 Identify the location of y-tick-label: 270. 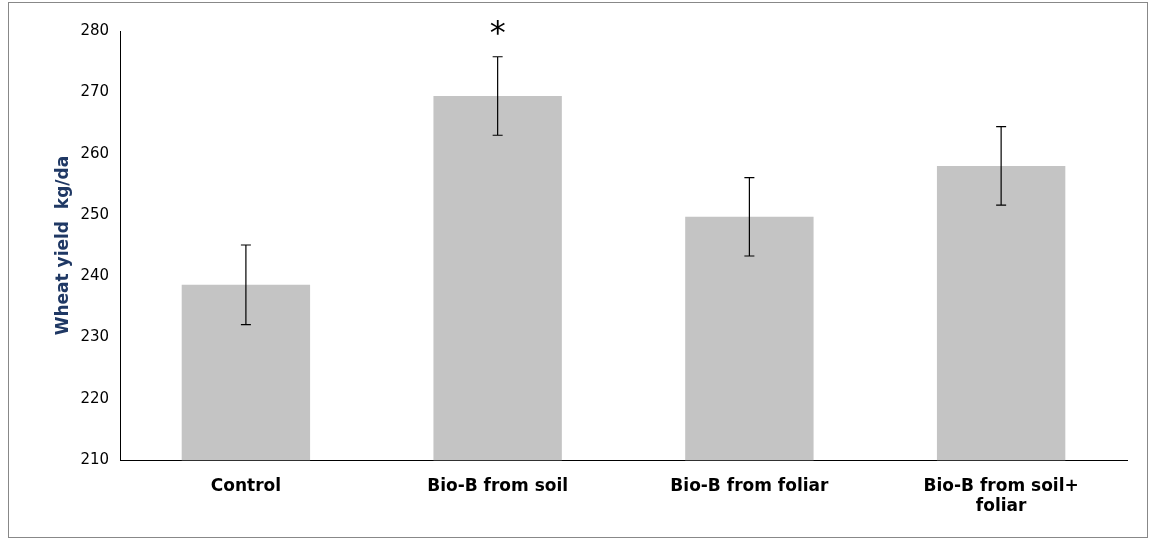
(95, 91).